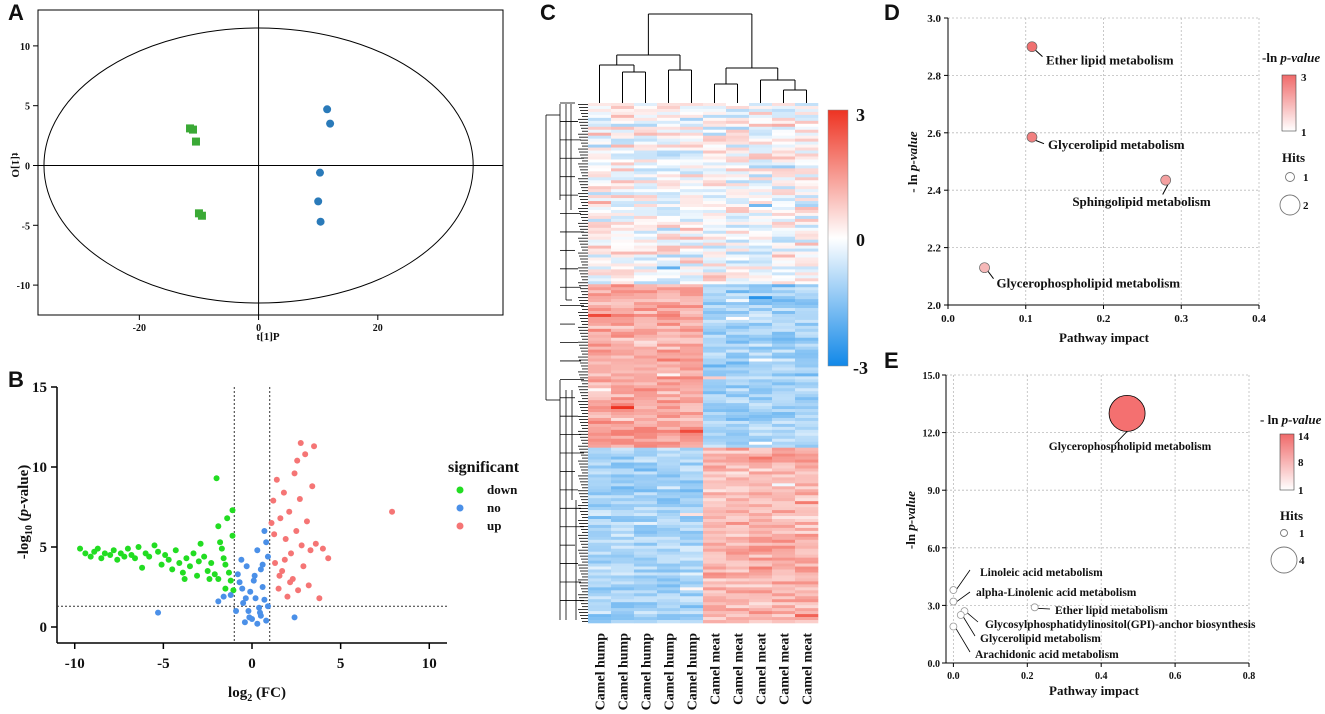 This screenshot has width=1325, height=714. What do you see at coordinates (934, 191) in the screenshot?
I see `panel-d-ytick-label: 2.4` at bounding box center [934, 191].